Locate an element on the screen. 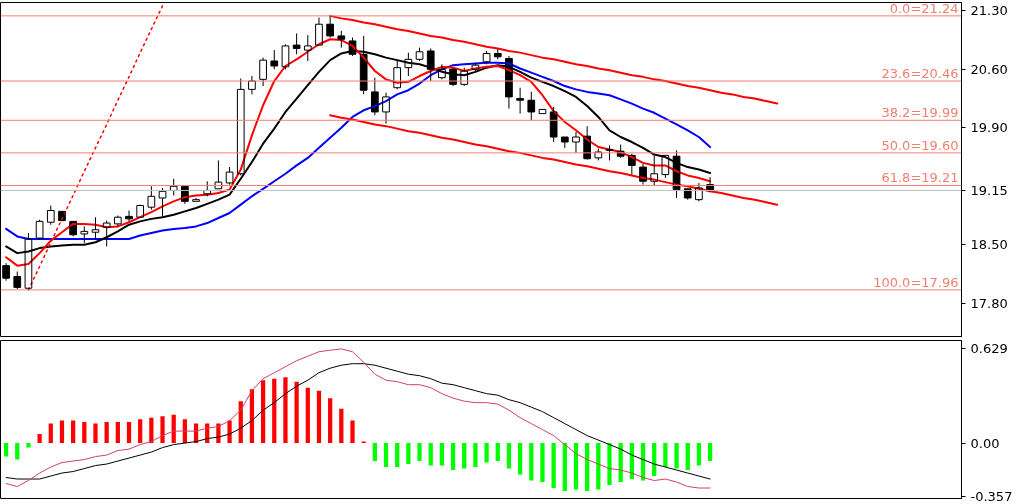 The image size is (1020, 504). y-tick-label: 21.30 is located at coordinates (989, 11).